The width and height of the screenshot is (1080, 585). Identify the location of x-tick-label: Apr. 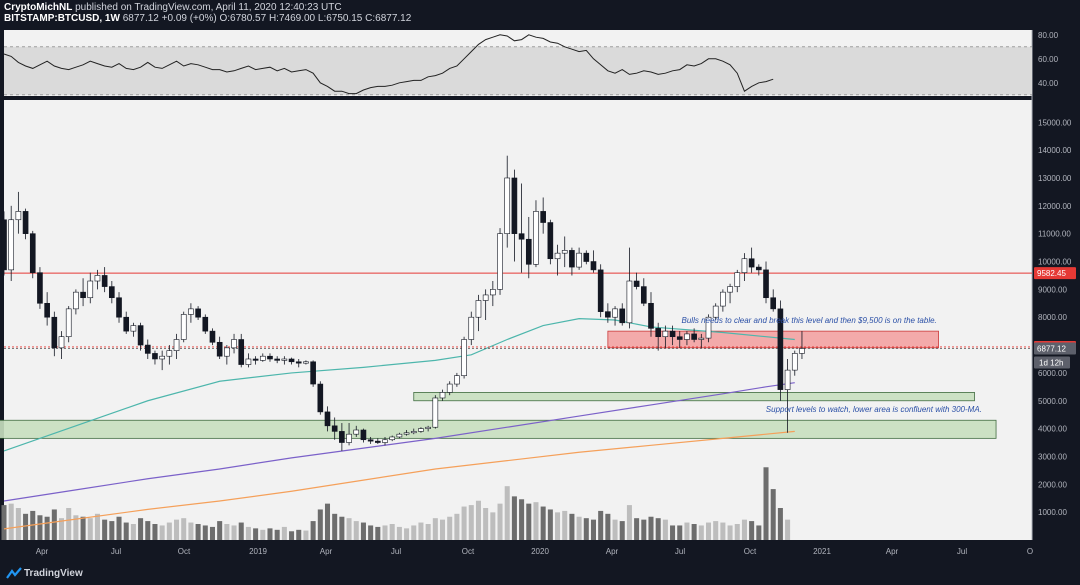
(326, 551).